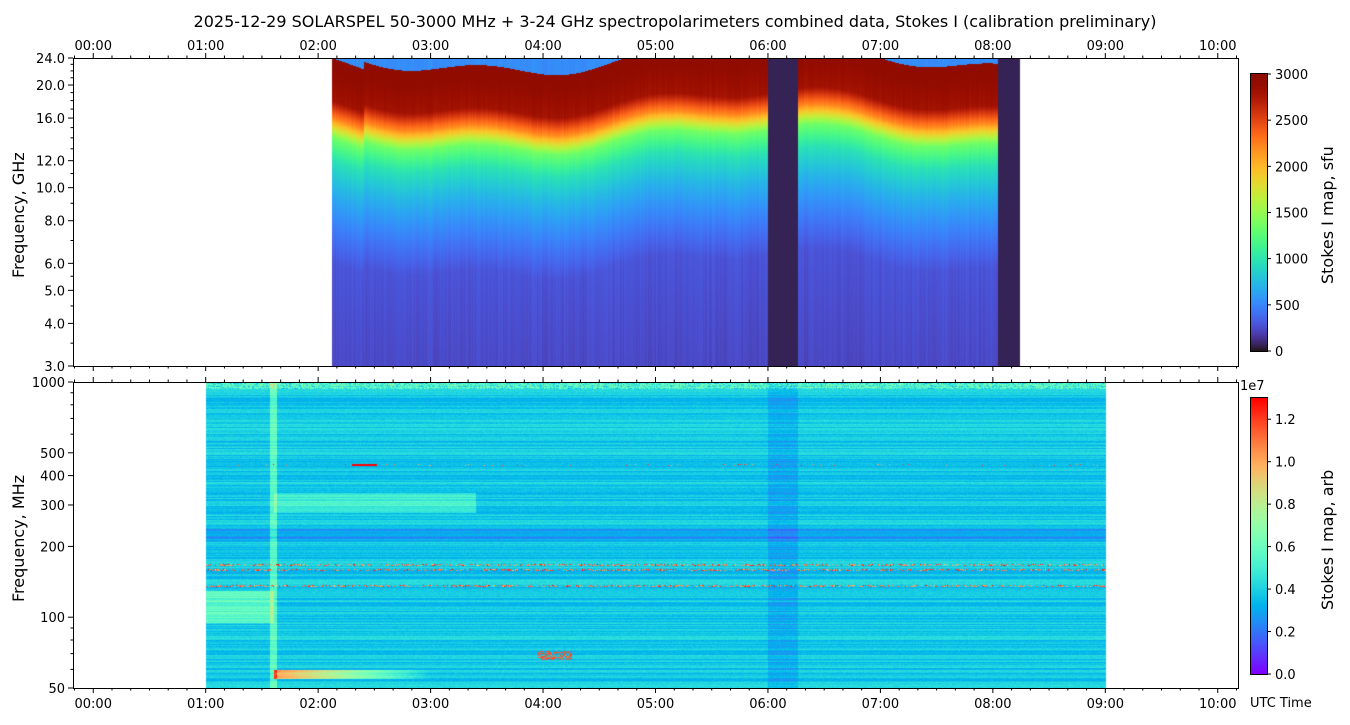  What do you see at coordinates (317, 704) in the screenshot?
I see `bottom-x-tick-label: 02:00` at bounding box center [317, 704].